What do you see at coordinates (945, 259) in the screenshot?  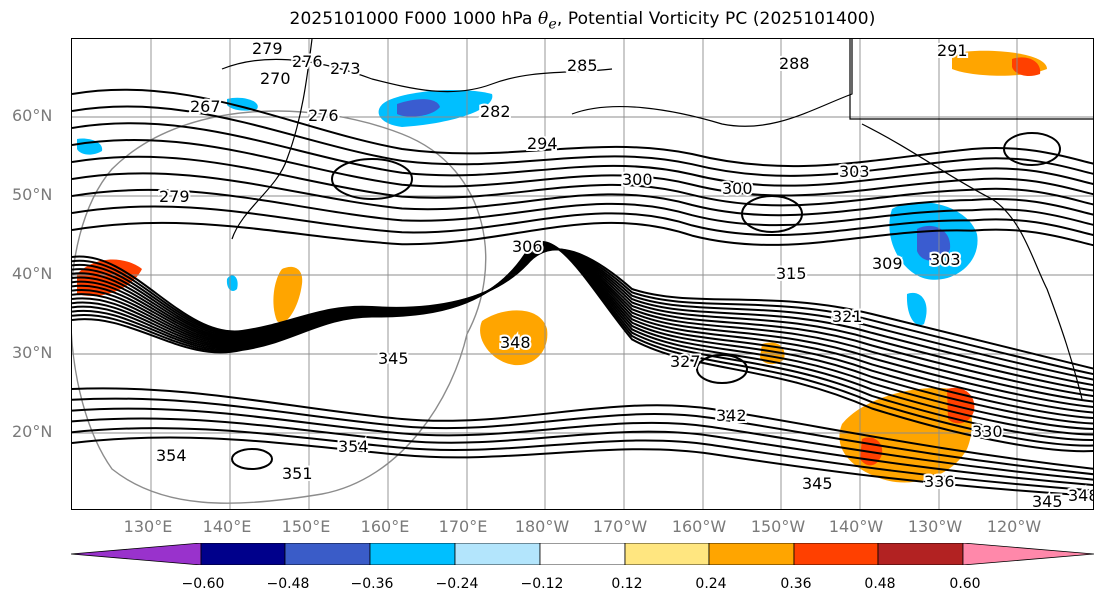 I see `contour-label: 303` at bounding box center [945, 259].